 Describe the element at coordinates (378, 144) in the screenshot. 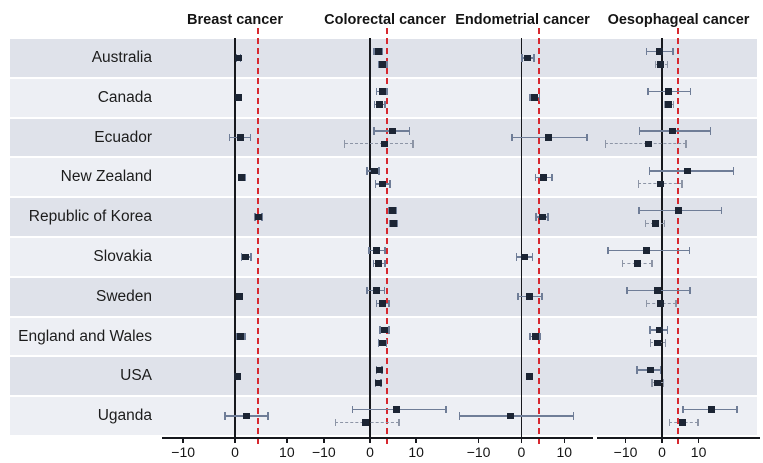

I see `ci-whisker-dashed` at that location.